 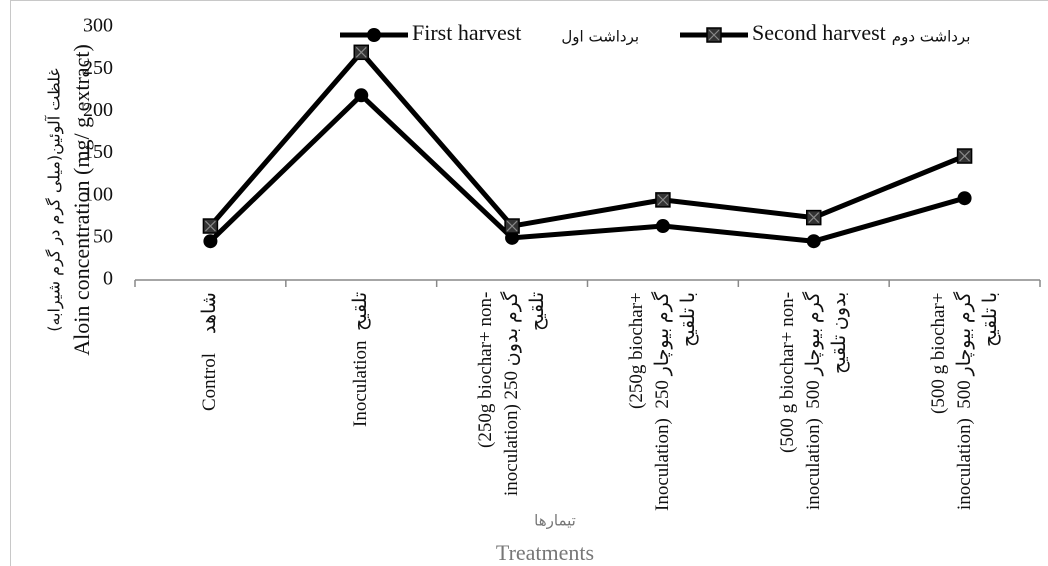 I want to click on legend-label: First harvest, so click(x=466, y=32).